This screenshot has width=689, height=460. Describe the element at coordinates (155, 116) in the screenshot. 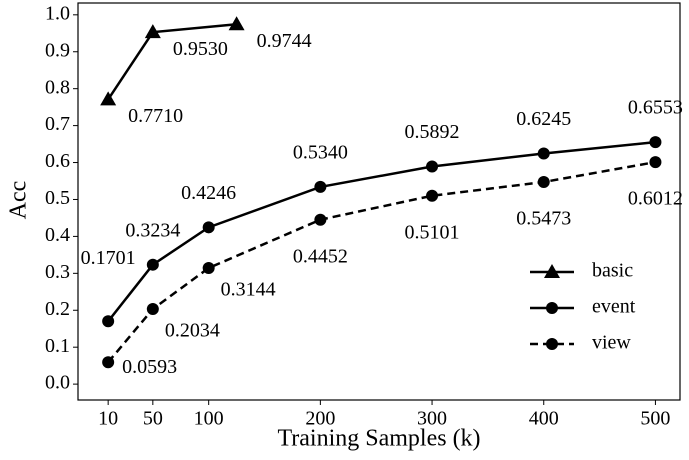

I see `data-label: 0.7710` at that location.